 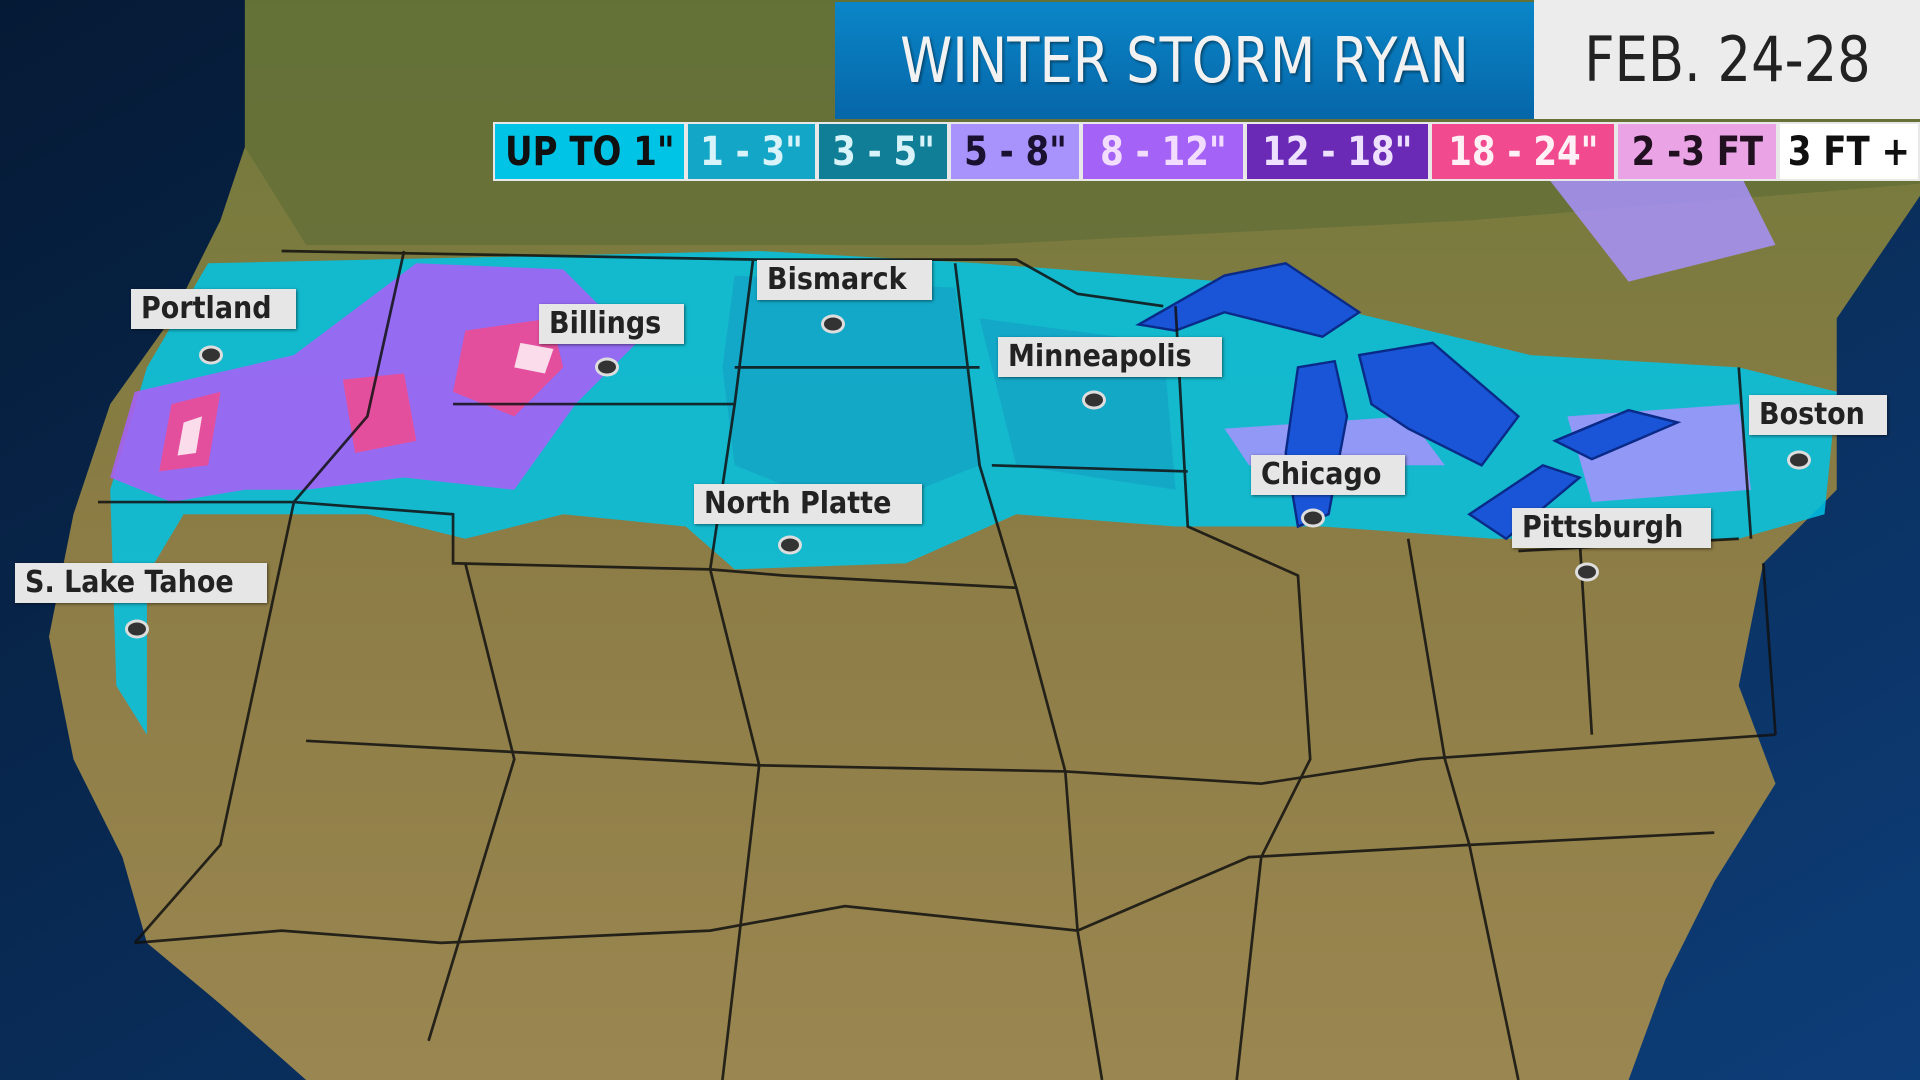 What do you see at coordinates (361, 395) in the screenshot?
I see `snow-extreme` at bounding box center [361, 395].